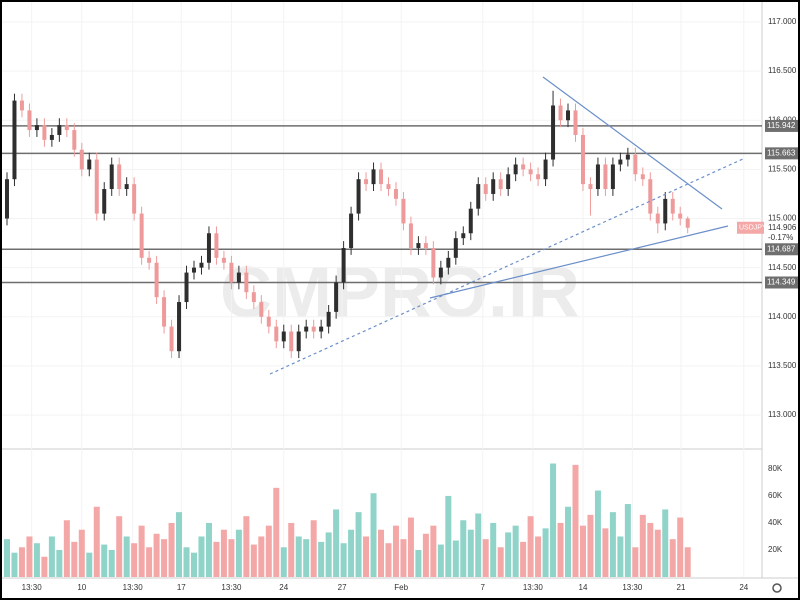 This screenshot has width=800, height=600. What do you see at coordinates (782, 168) in the screenshot?
I see `y-tick-label: 115.500` at bounding box center [782, 168].